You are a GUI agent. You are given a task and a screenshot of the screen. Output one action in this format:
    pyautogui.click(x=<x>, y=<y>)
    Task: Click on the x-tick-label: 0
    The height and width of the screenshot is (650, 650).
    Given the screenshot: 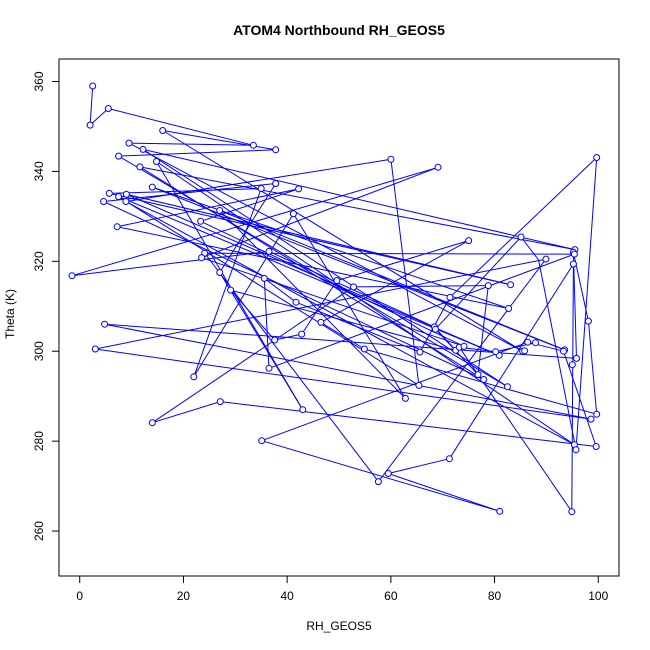 What is the action you would take?
    pyautogui.click(x=79, y=596)
    